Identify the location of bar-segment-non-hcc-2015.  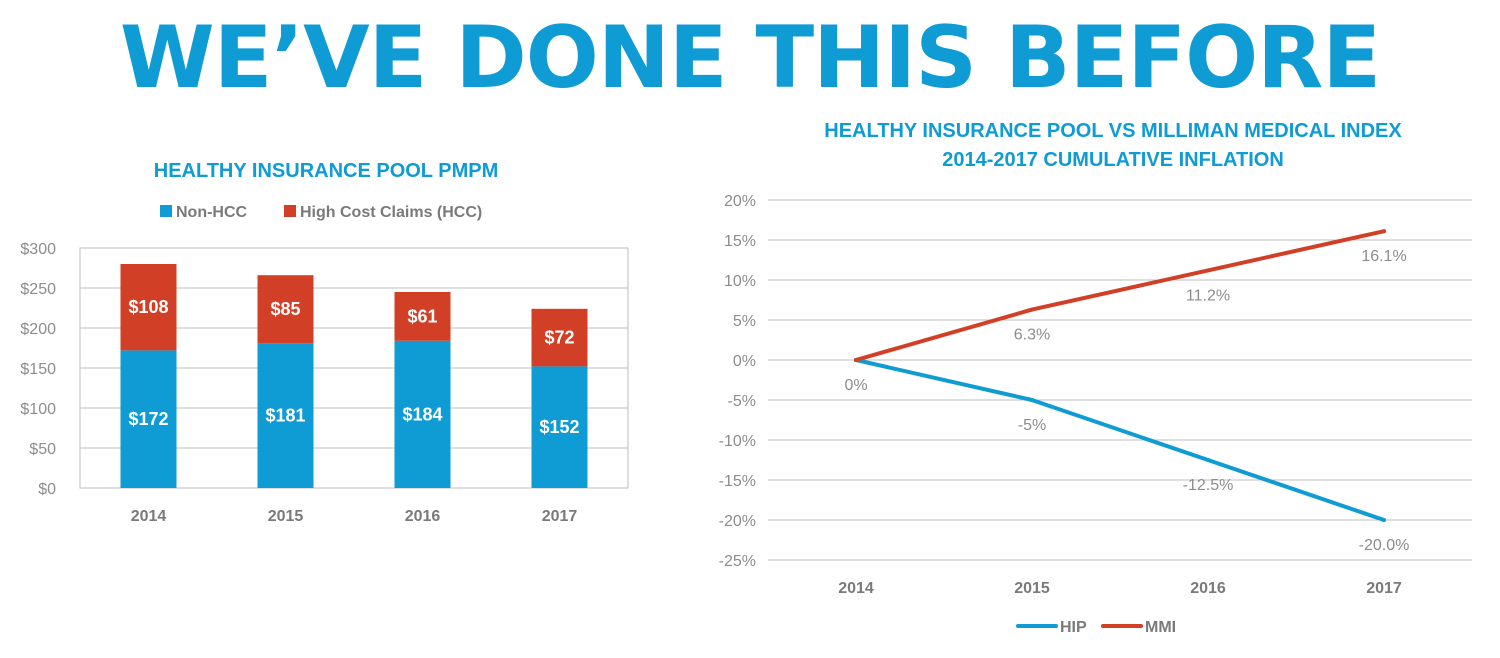
(285, 415).